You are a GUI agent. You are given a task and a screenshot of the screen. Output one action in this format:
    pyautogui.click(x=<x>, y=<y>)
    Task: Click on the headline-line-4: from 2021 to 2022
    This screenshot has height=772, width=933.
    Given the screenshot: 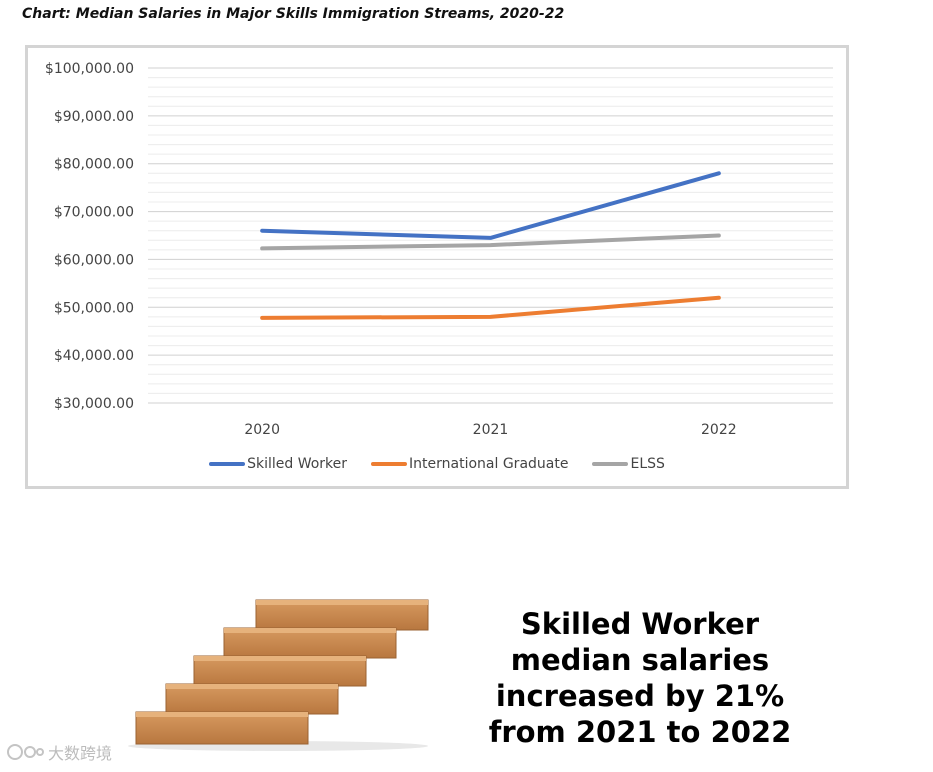 What is the action you would take?
    pyautogui.click(x=640, y=732)
    